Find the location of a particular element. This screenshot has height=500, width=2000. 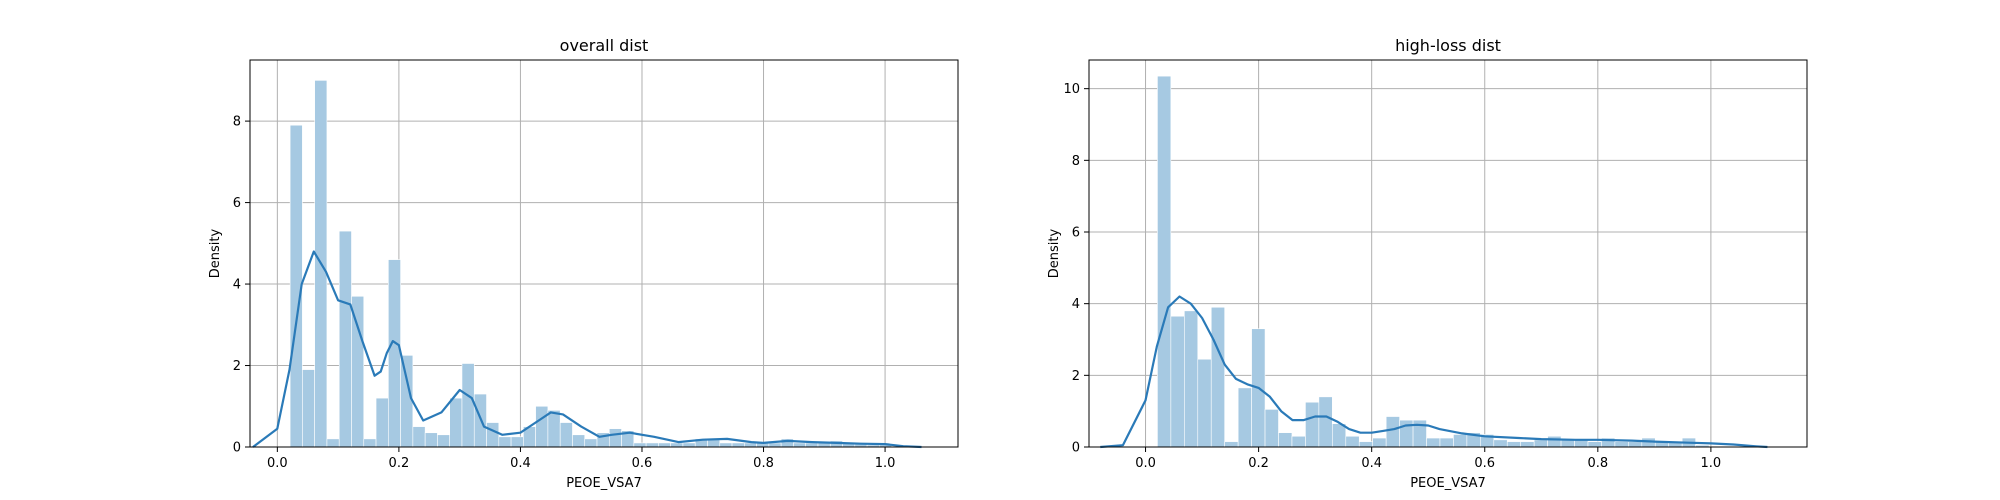

chart-title: overall dist is located at coordinates (604, 45).